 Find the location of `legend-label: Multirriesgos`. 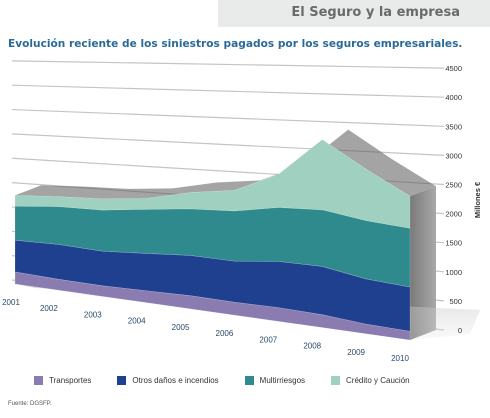

legend-label: Multirriesgos is located at coordinates (282, 380).